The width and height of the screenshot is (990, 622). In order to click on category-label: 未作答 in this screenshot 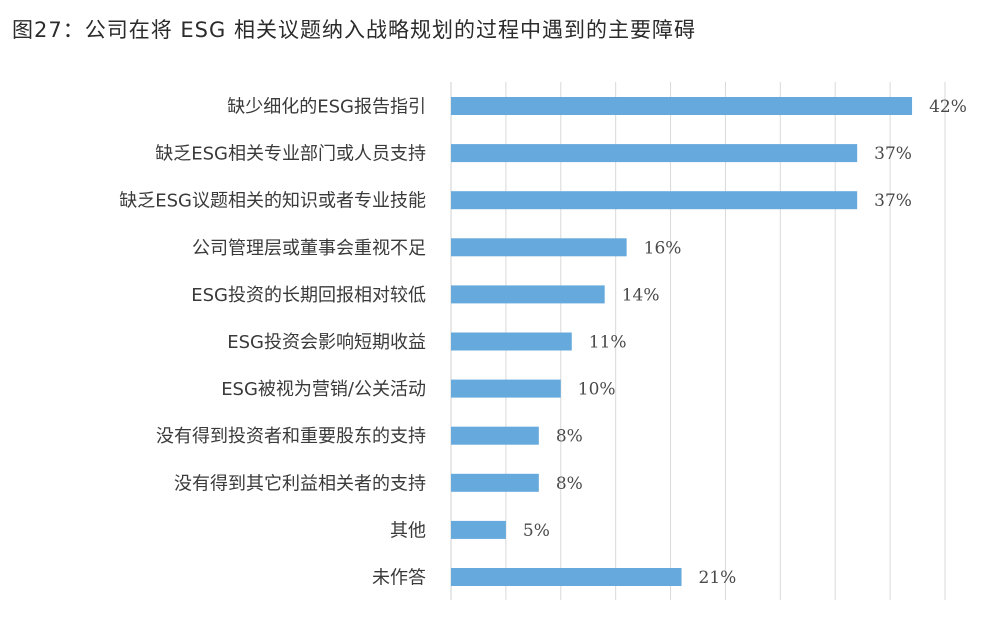, I will do `click(399, 578)`.